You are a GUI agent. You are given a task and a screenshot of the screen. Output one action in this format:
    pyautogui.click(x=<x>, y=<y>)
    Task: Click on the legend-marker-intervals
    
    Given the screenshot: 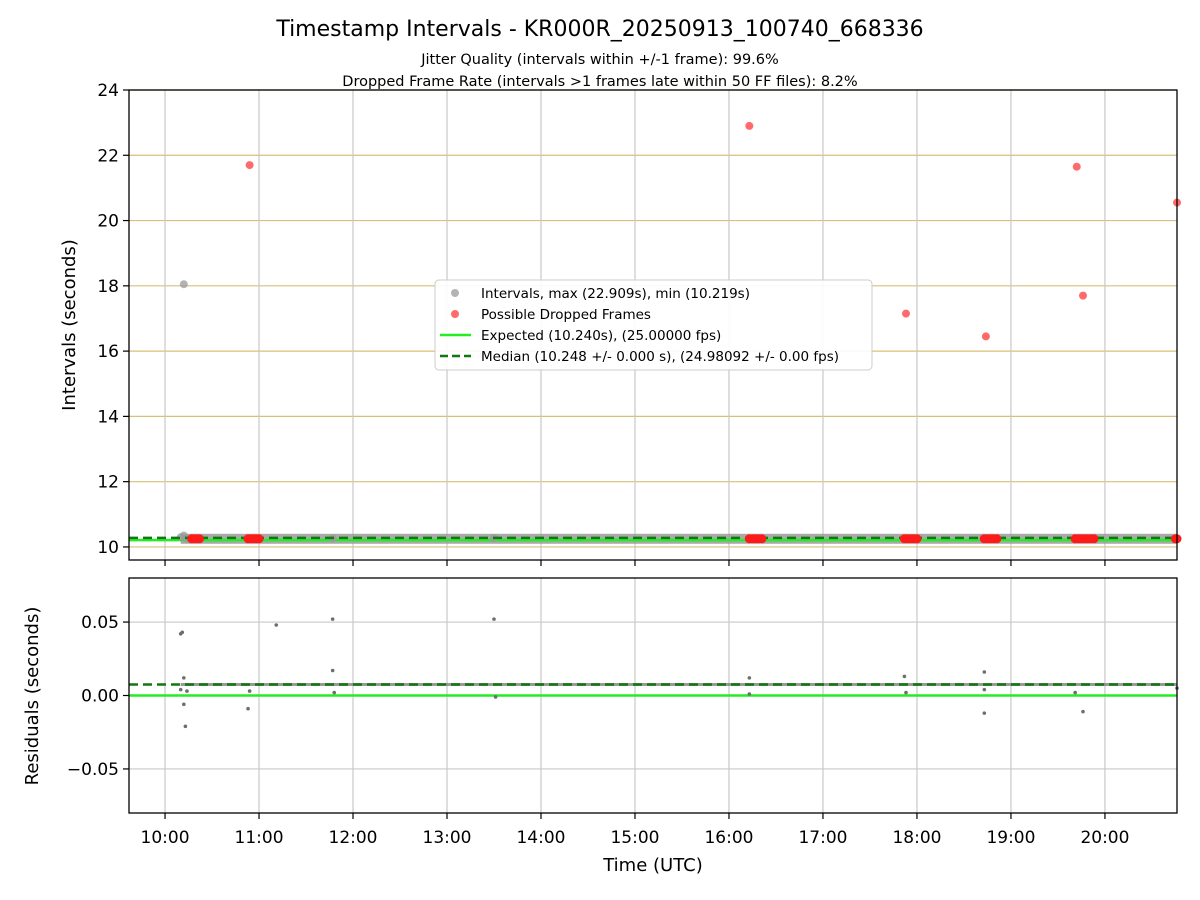 What is the action you would take?
    pyautogui.click(x=455, y=293)
    